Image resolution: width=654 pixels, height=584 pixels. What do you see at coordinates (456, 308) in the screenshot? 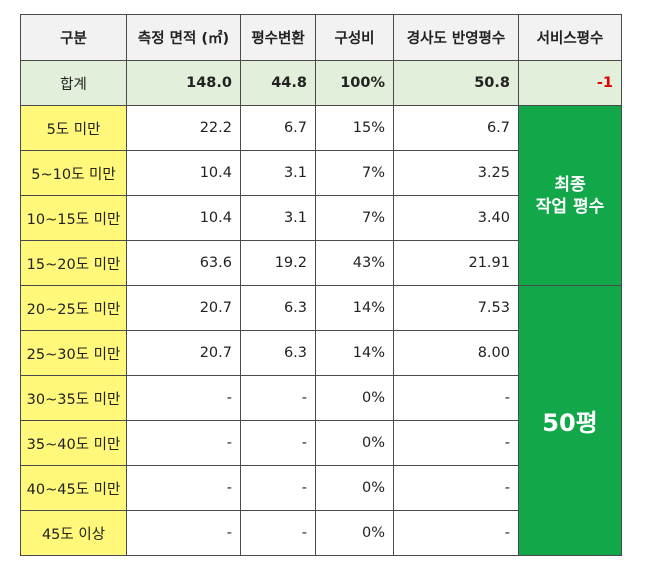
I see `row-slope: 7.53` at bounding box center [456, 308].